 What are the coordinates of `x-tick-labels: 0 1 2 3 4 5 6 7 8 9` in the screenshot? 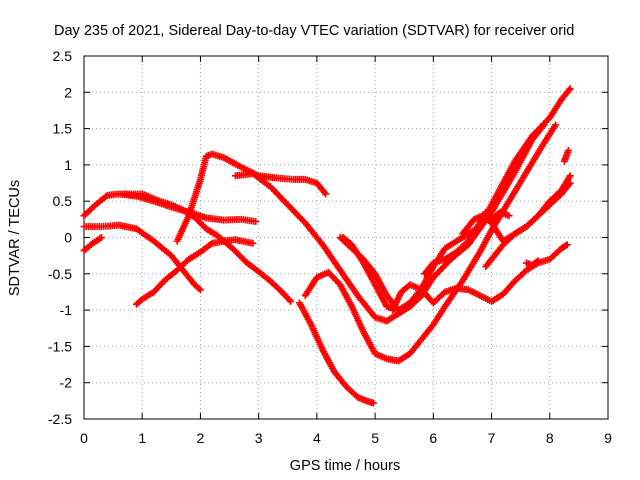 It's located at (346, 438).